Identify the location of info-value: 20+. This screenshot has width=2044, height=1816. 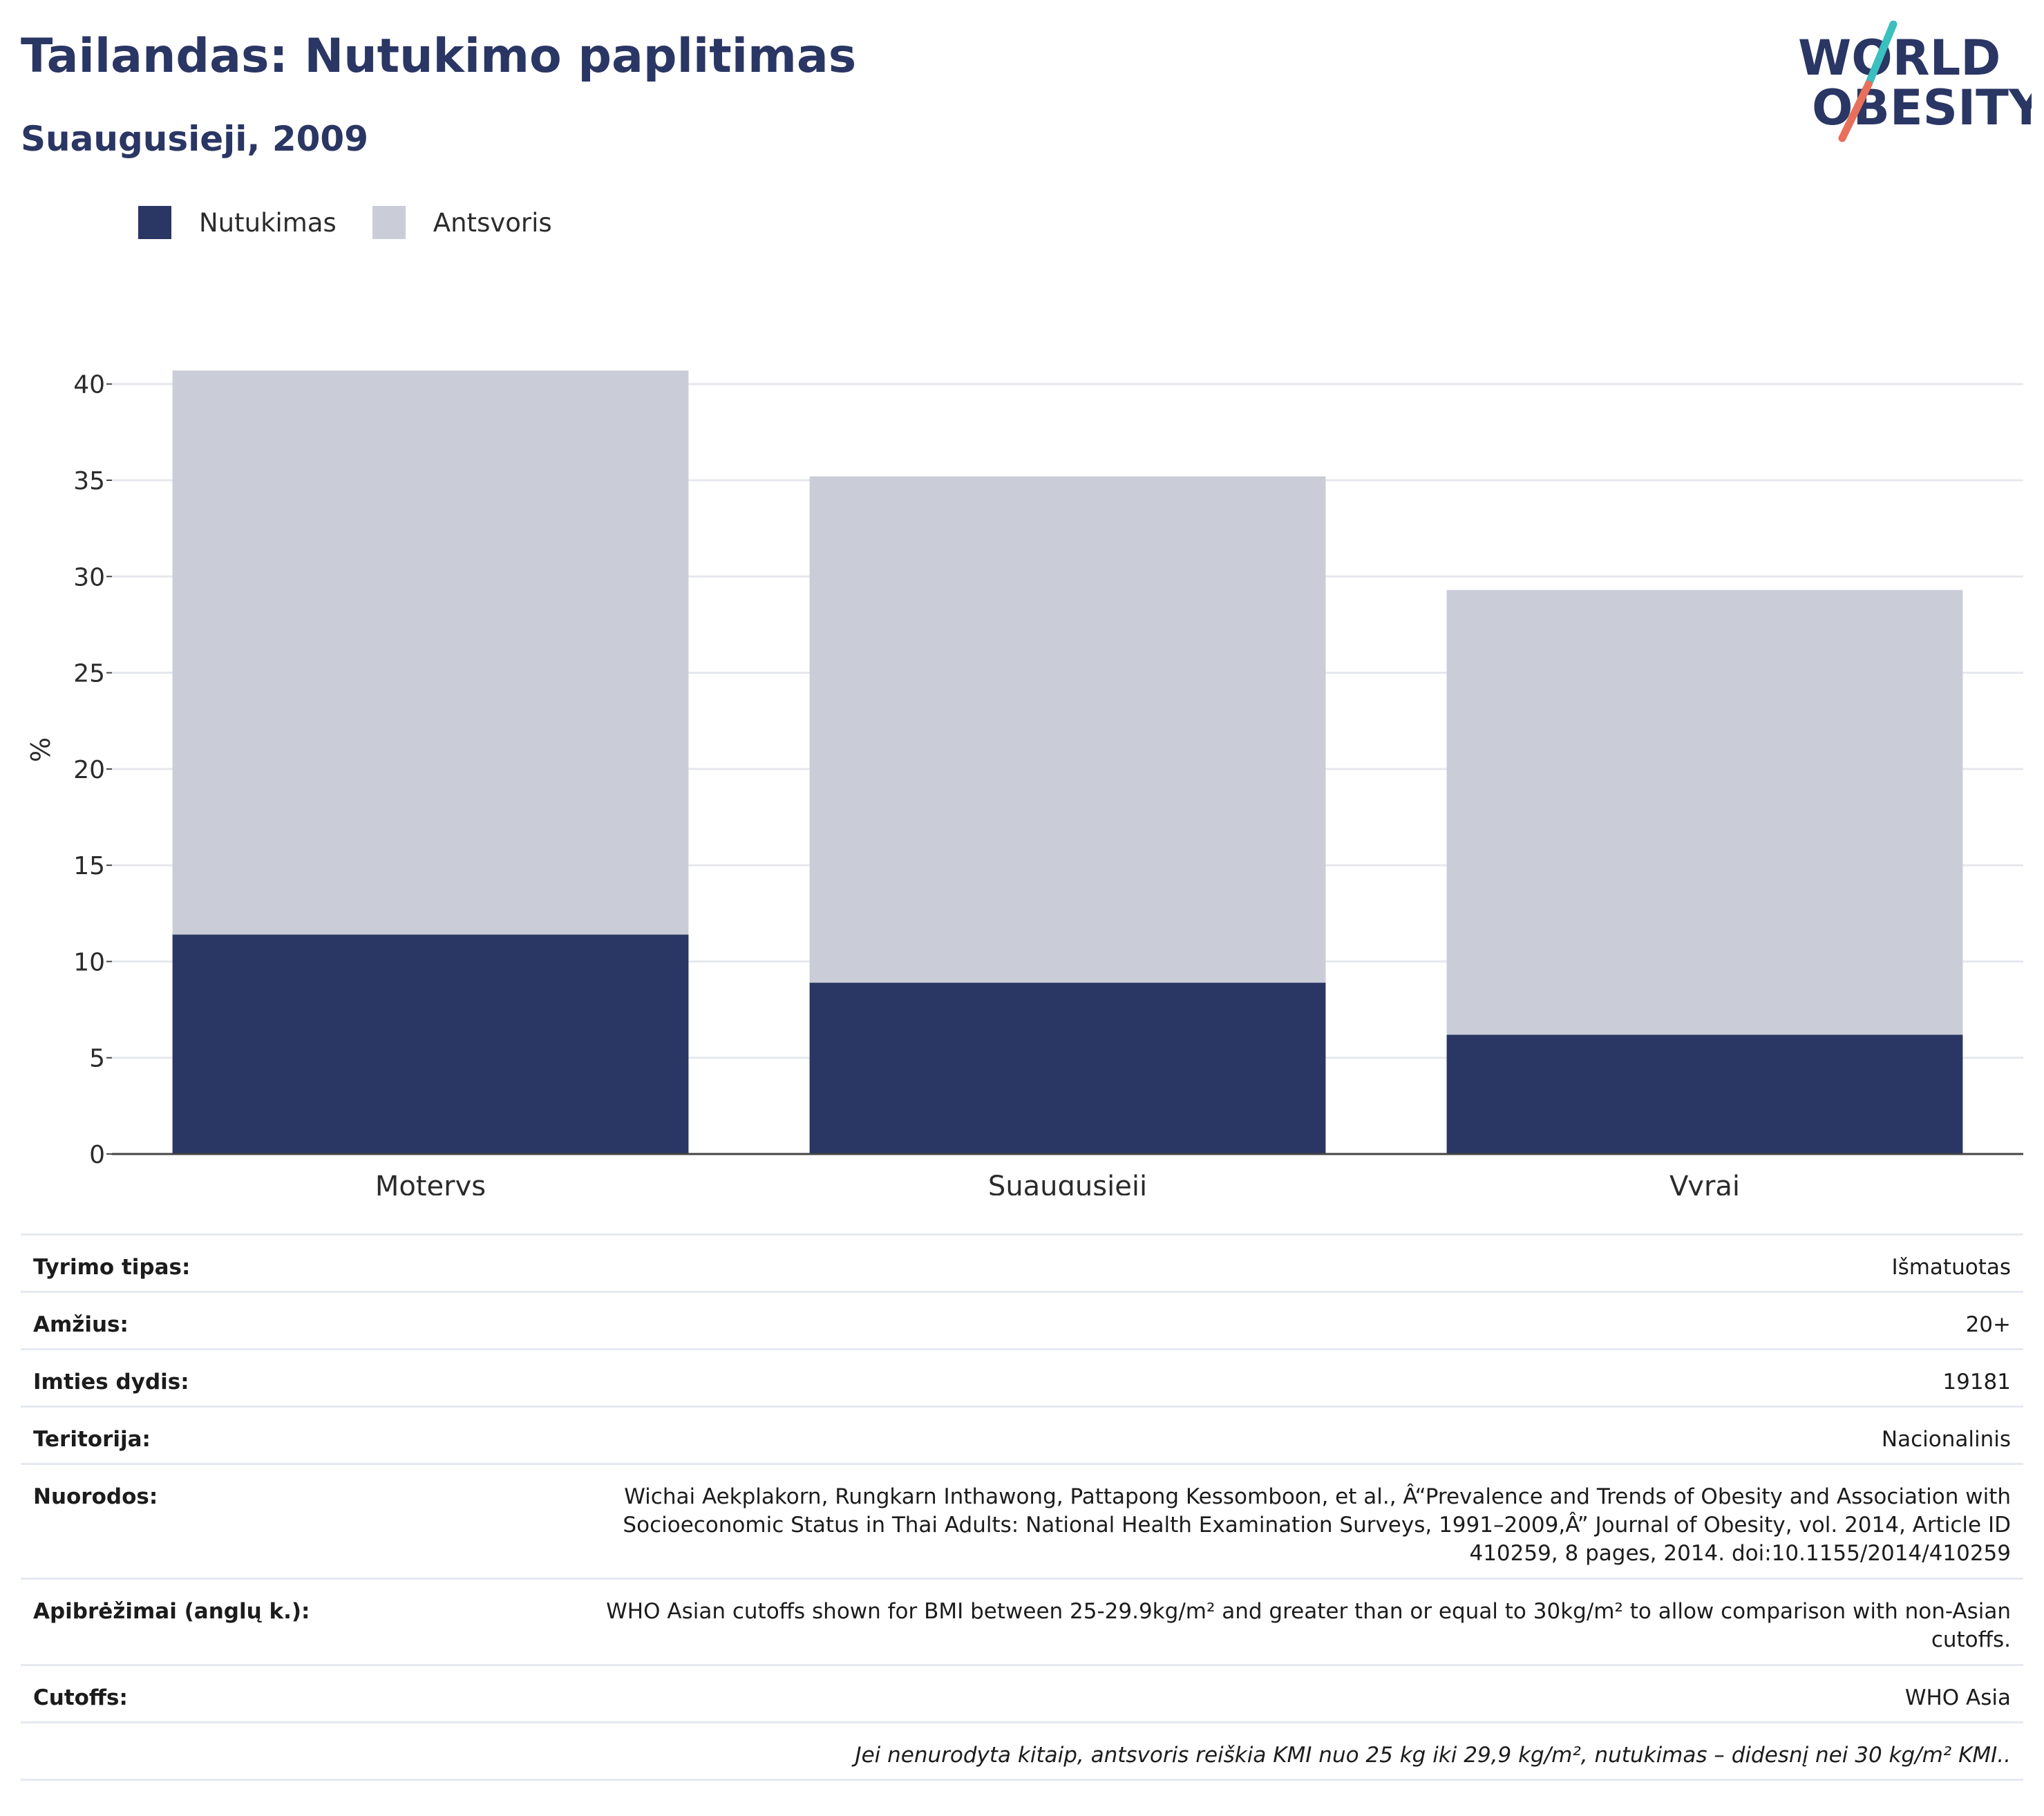
(1988, 1324).